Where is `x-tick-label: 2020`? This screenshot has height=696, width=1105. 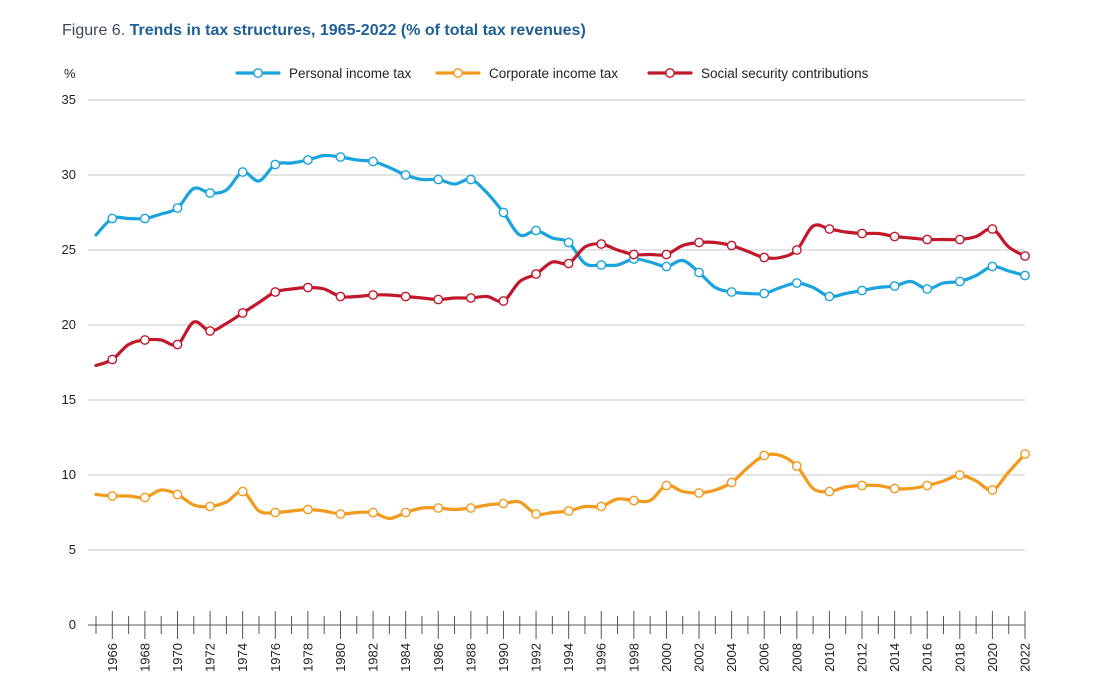
x-tick-label: 2020 is located at coordinates (992, 657).